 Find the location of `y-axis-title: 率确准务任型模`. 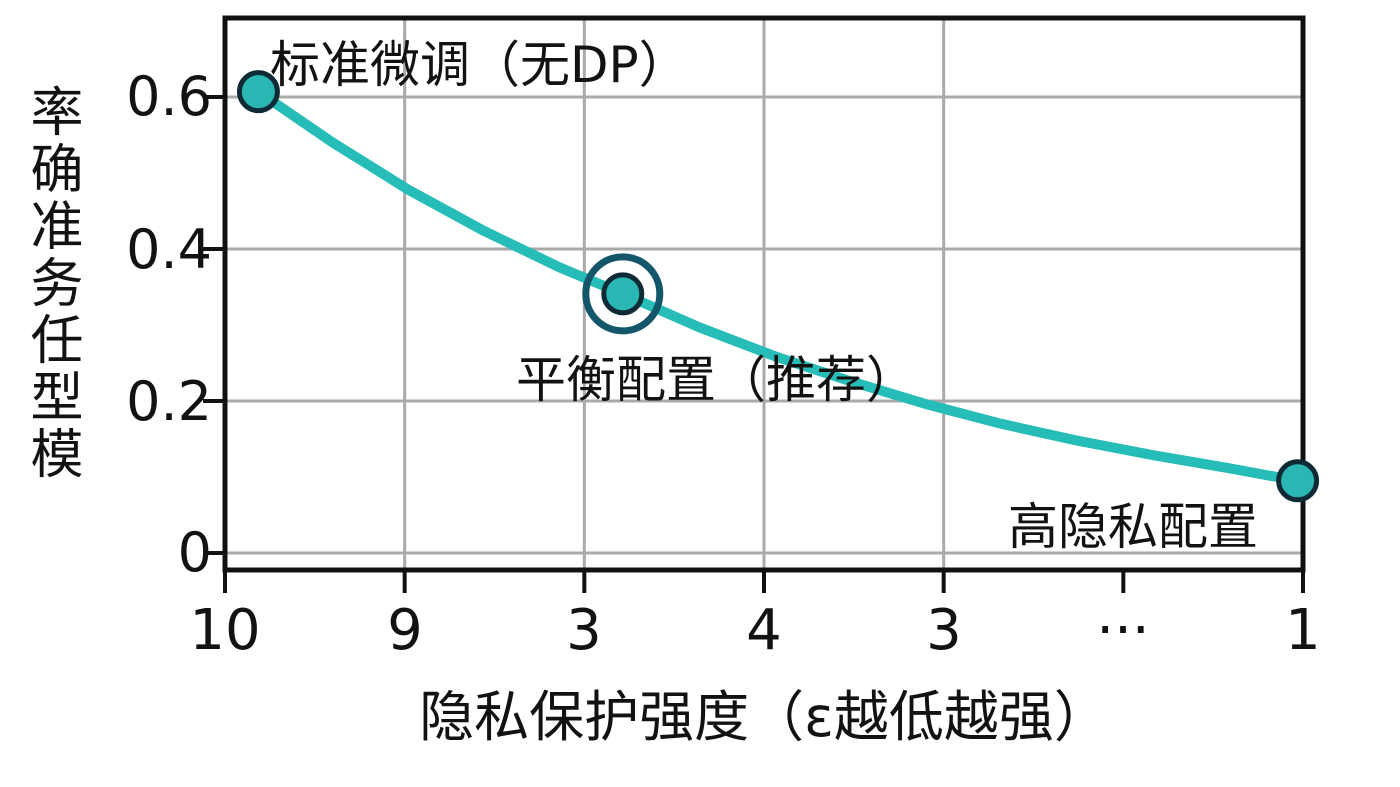

y-axis-title: 率确准务任型模 is located at coordinates (52, 283).